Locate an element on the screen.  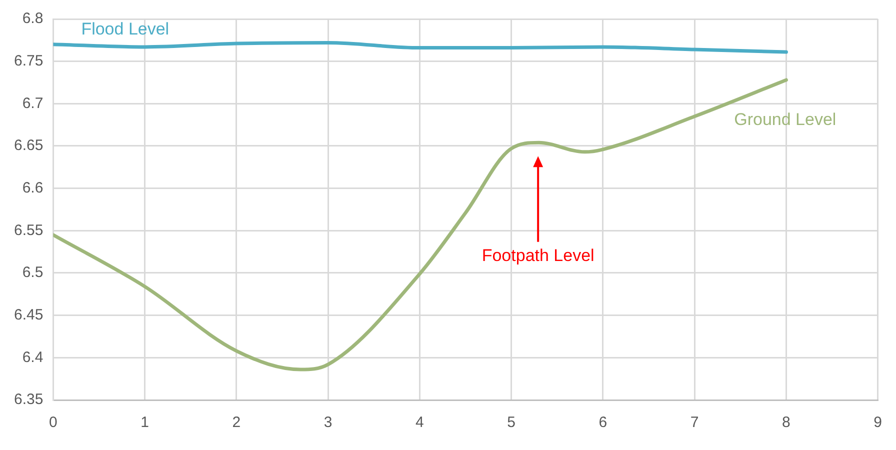
x-tick-label: 4 is located at coordinates (420, 423).